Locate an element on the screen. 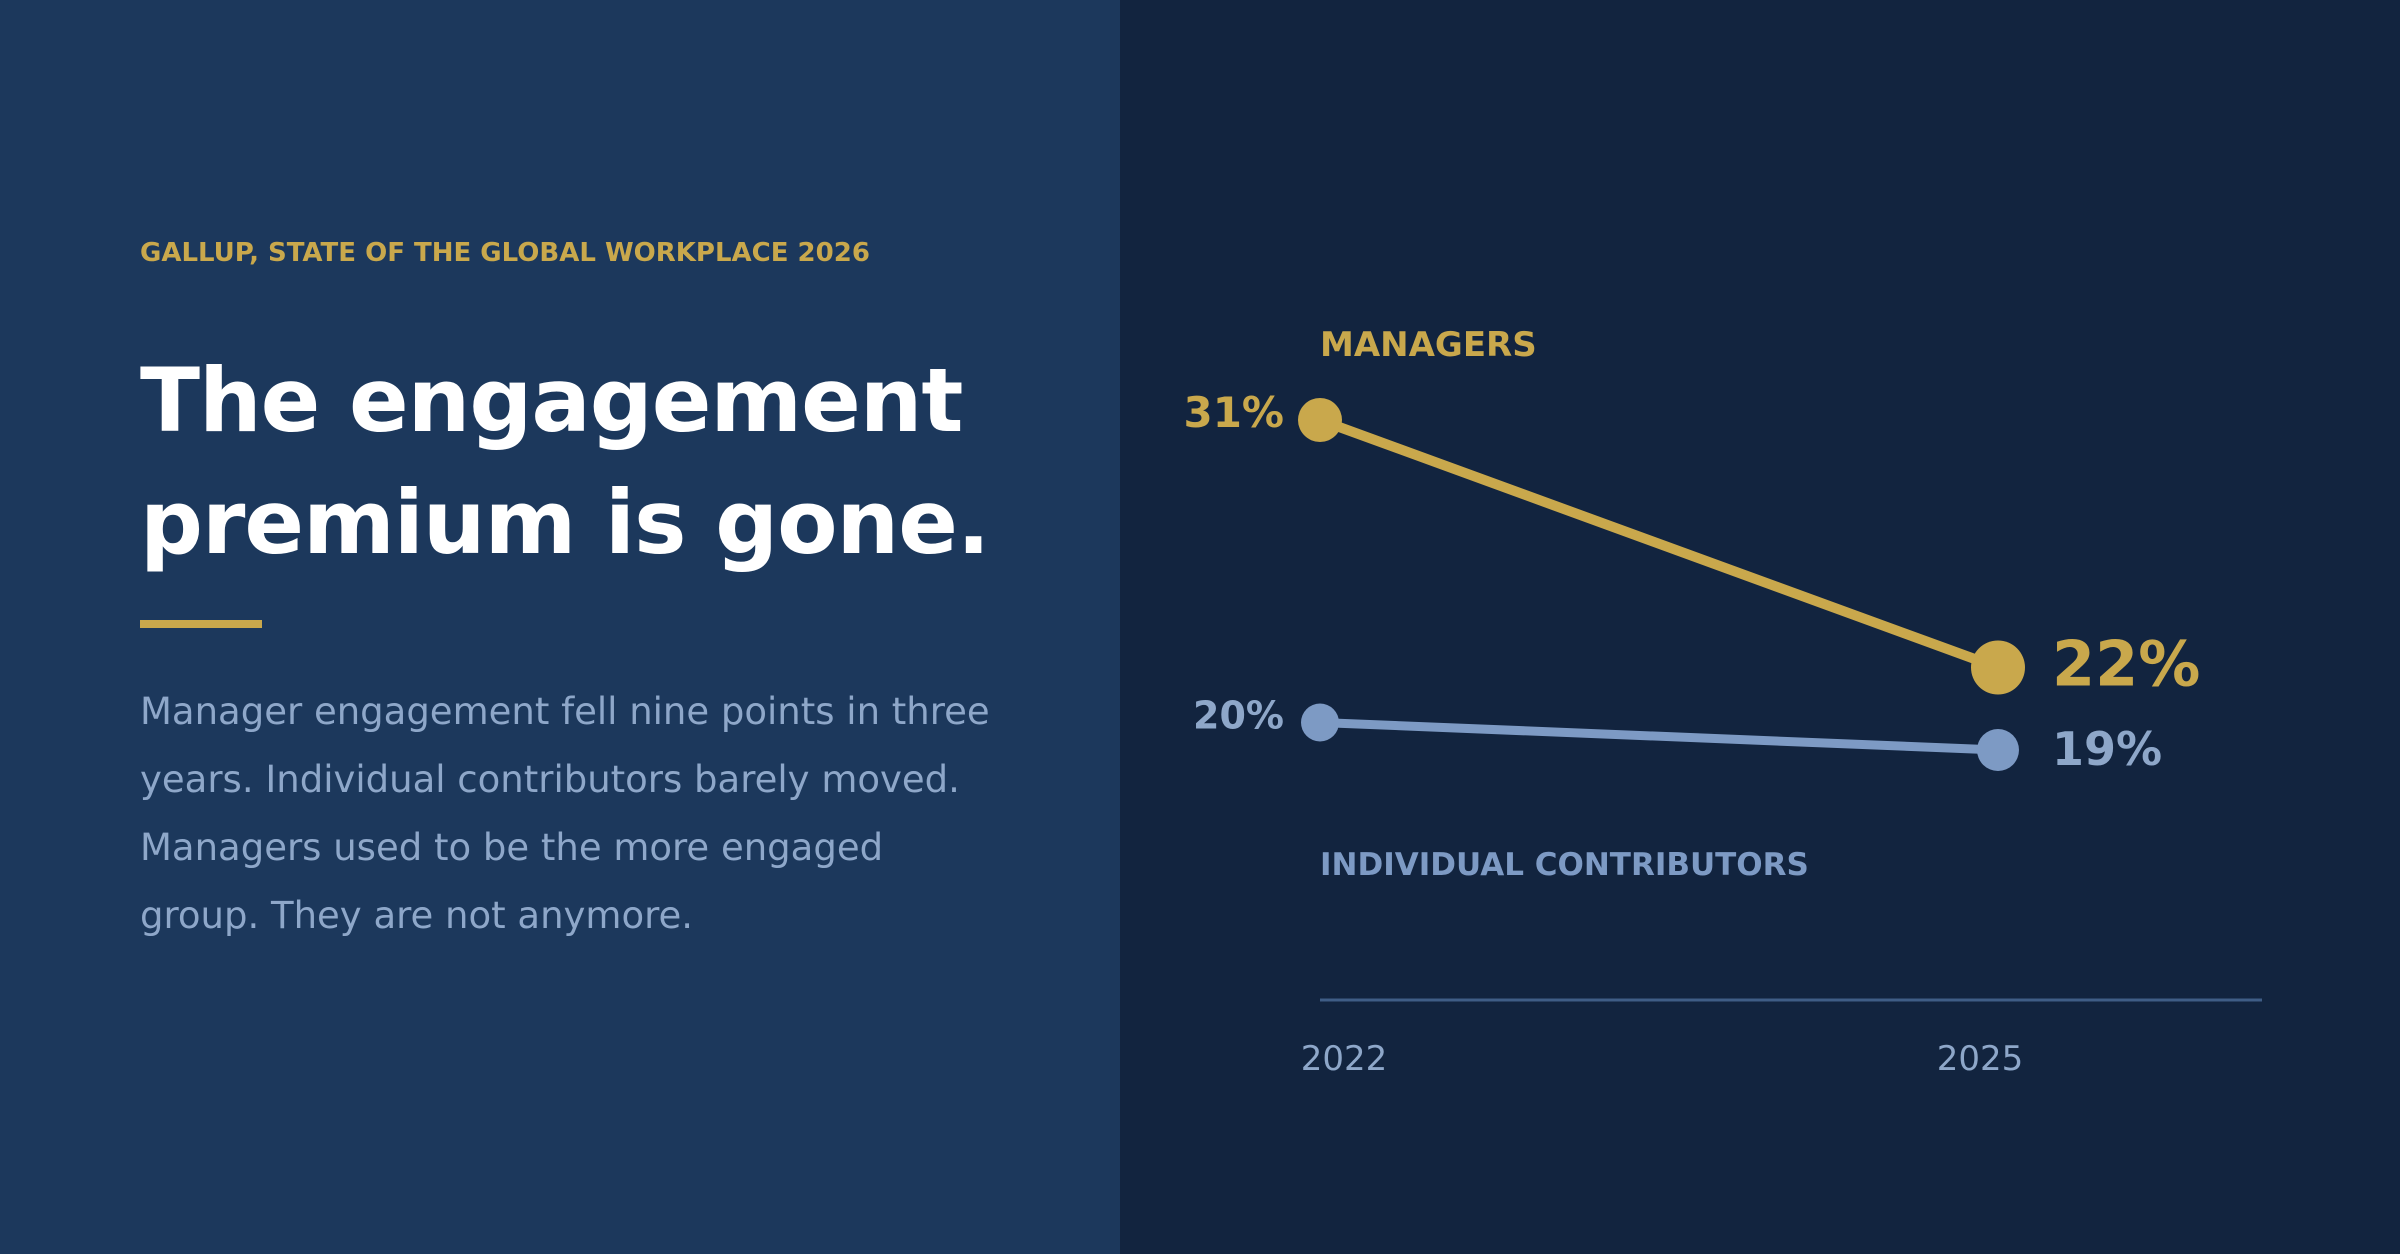 Image resolution: width=2400 pixels, height=1254 pixels. x-tick-label-2025: 2025 is located at coordinates (1980, 1059).